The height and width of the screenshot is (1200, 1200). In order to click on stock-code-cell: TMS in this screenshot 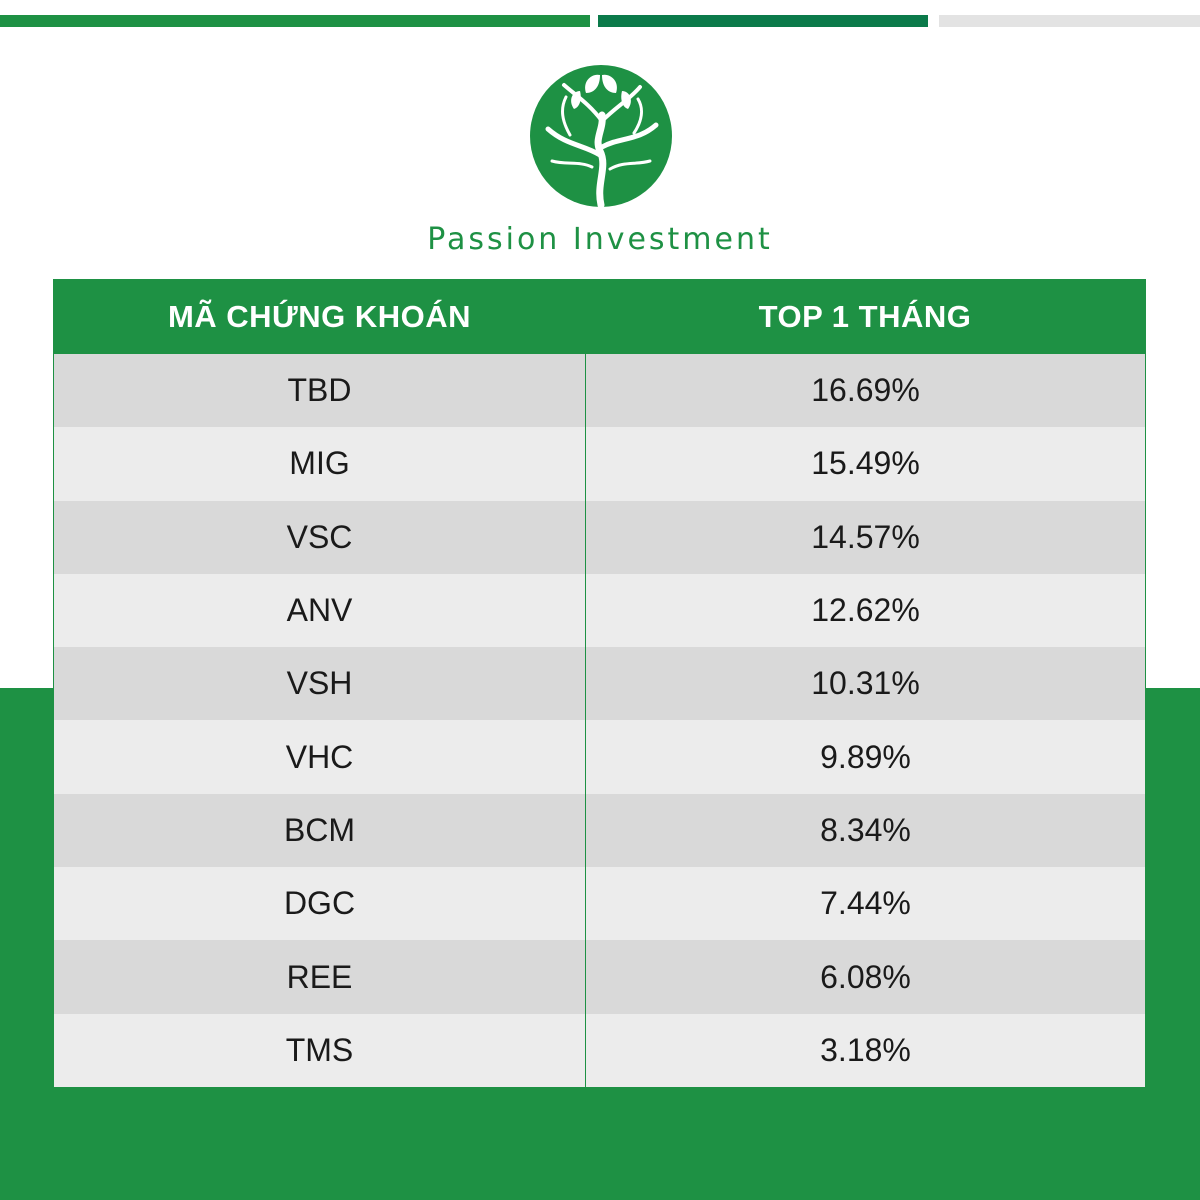, I will do `click(320, 1050)`.